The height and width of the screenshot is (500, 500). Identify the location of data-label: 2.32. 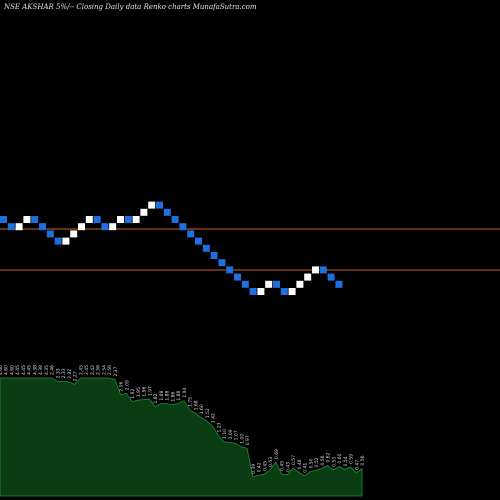
(70, 374).